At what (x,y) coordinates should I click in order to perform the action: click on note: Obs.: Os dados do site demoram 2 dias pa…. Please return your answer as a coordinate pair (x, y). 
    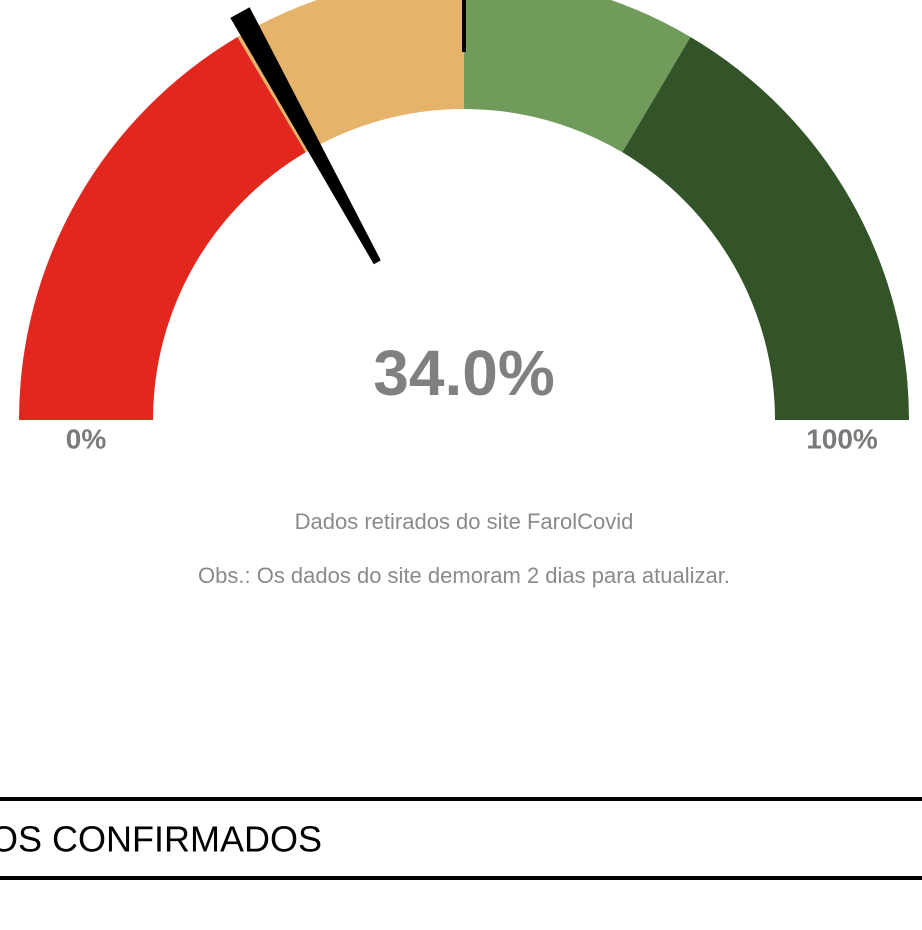
    Looking at the image, I should click on (464, 575).